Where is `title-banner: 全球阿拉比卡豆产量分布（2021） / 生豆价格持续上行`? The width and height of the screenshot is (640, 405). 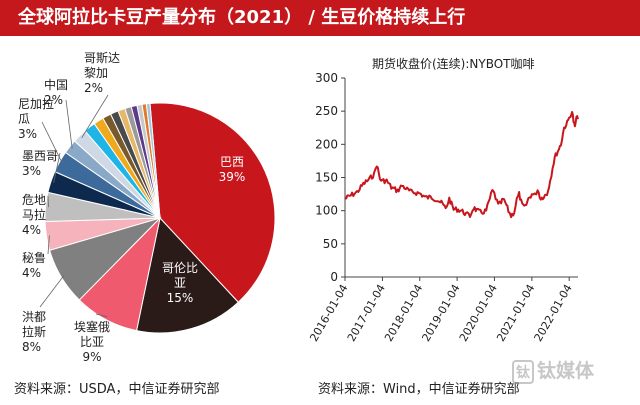 title-banner: 全球阿拉比卡豆产量分布（2021） / 生豆价格持续上行 is located at coordinates (320, 18).